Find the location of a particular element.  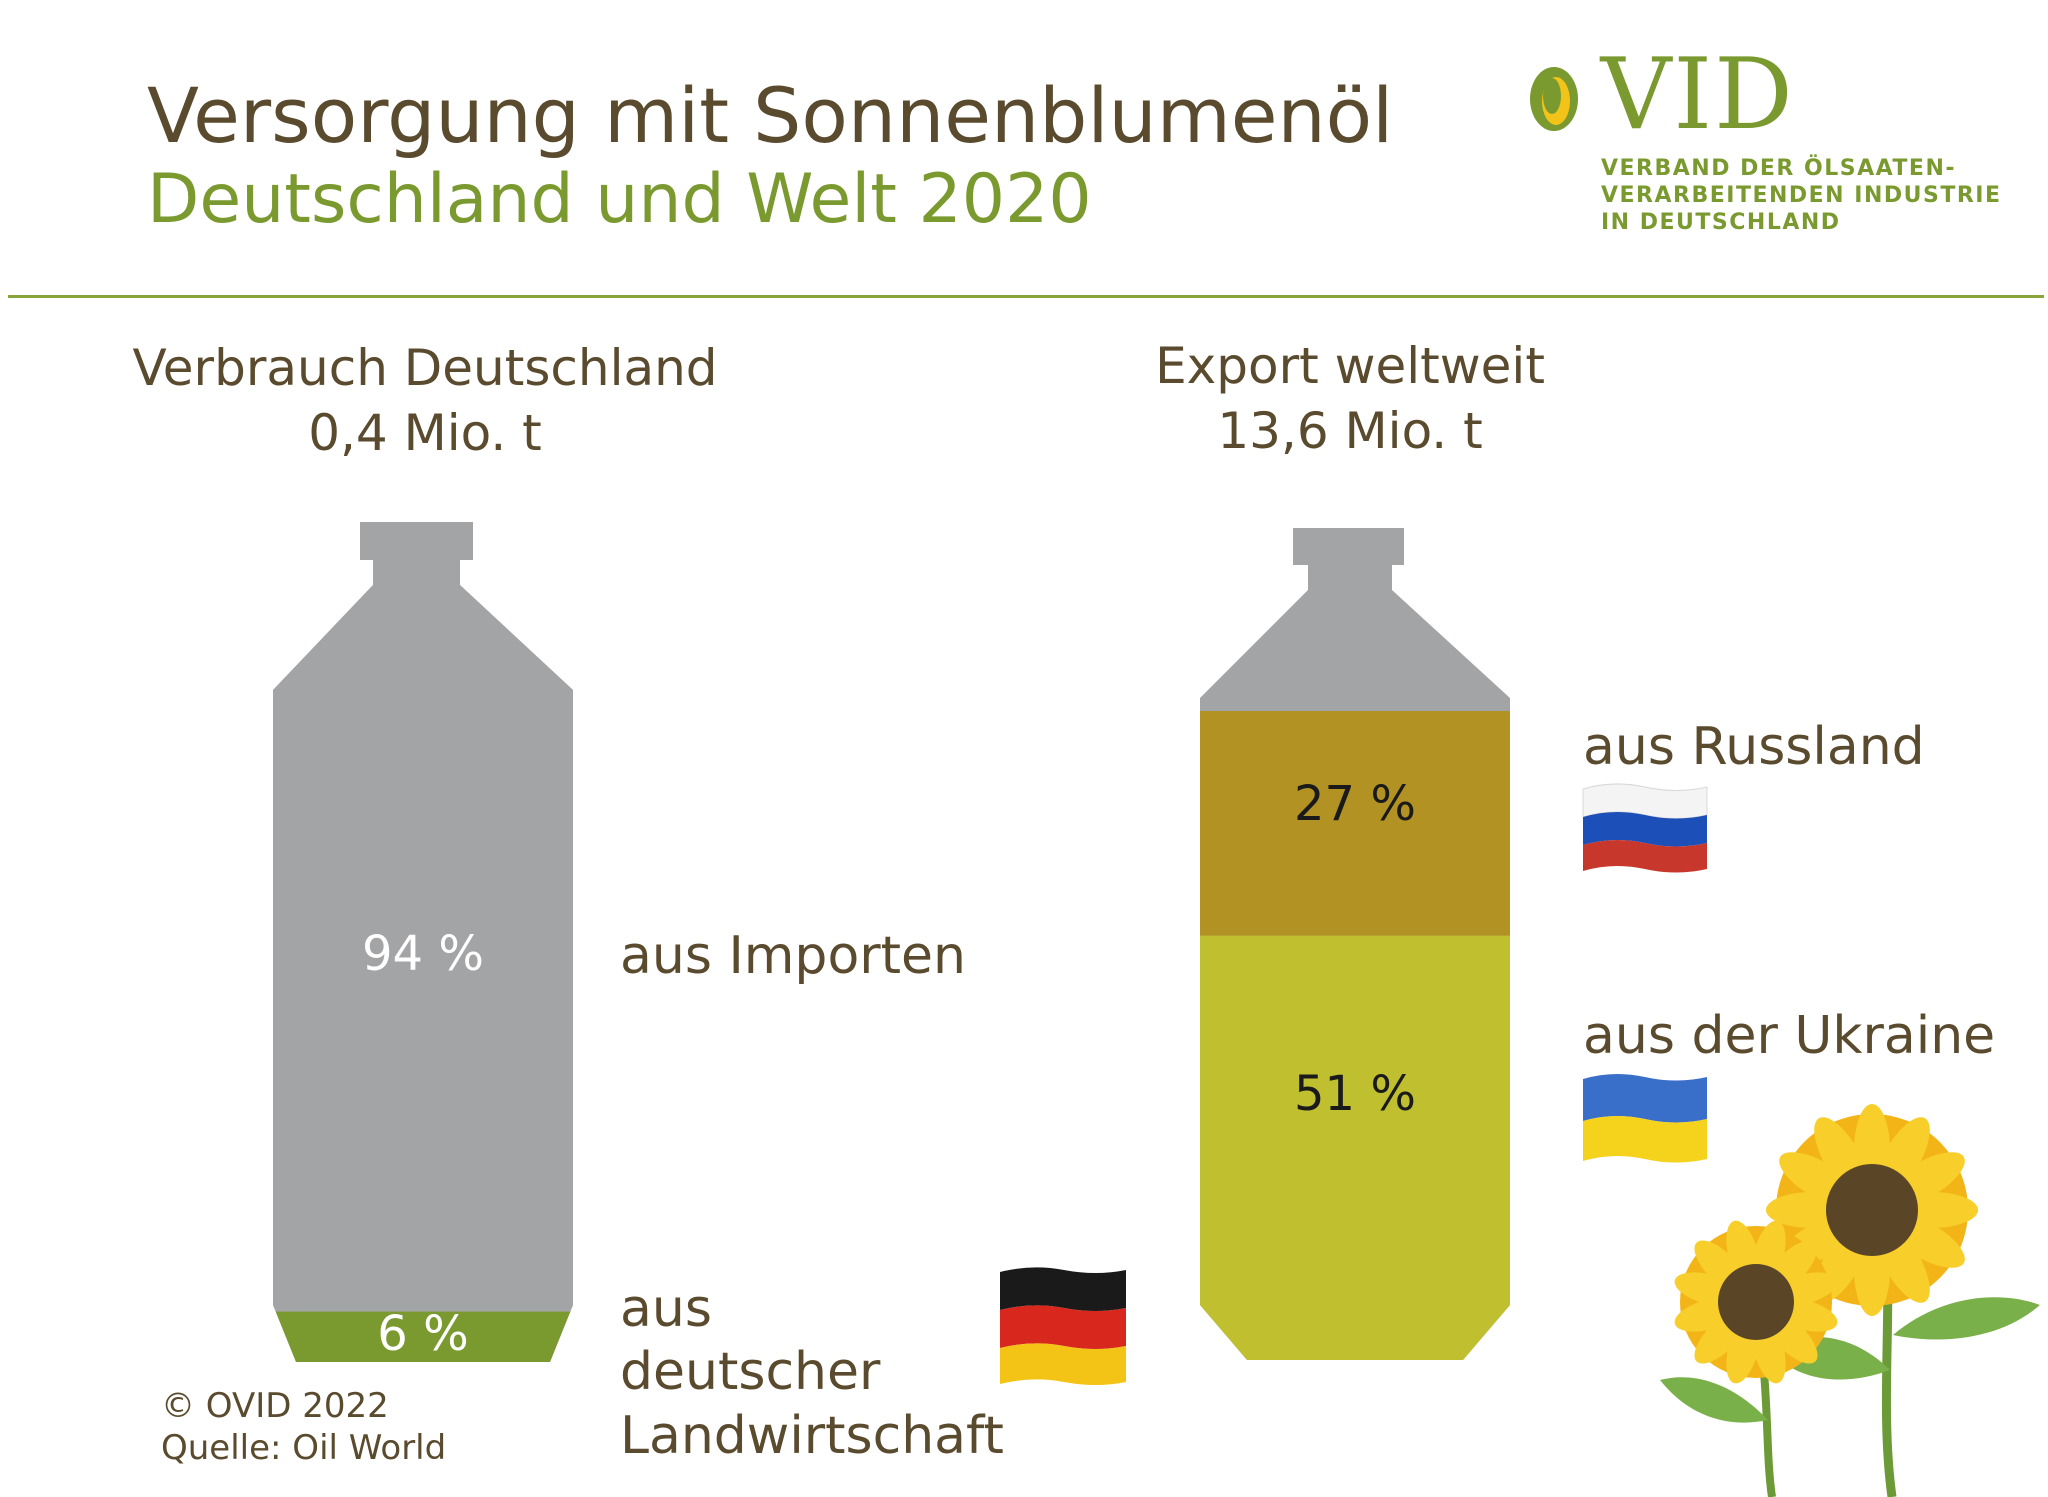

chart-title: Versorgung mit Sonnenblumenöl is located at coordinates (770, 115).